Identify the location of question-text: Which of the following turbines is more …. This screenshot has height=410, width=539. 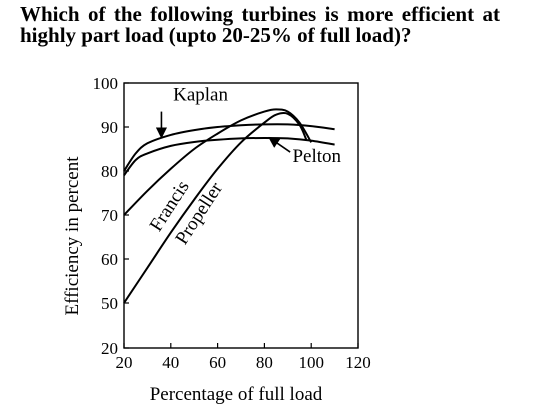
(260, 24).